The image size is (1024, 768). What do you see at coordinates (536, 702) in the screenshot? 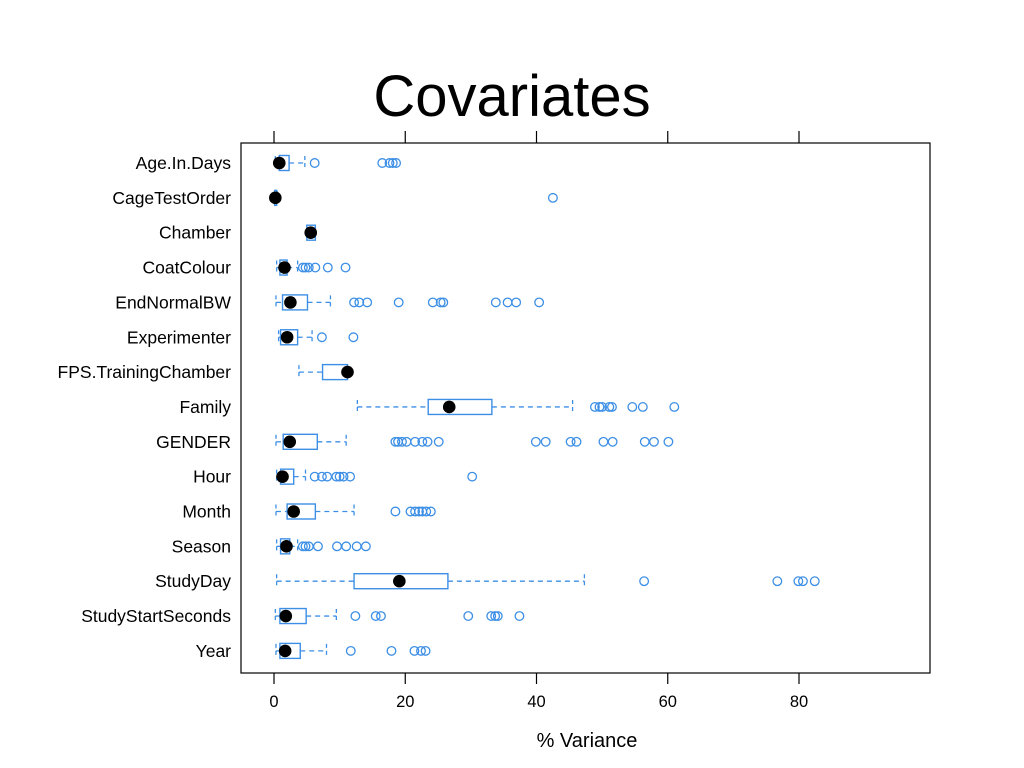
I see `x-tick-label: 40` at bounding box center [536, 702].